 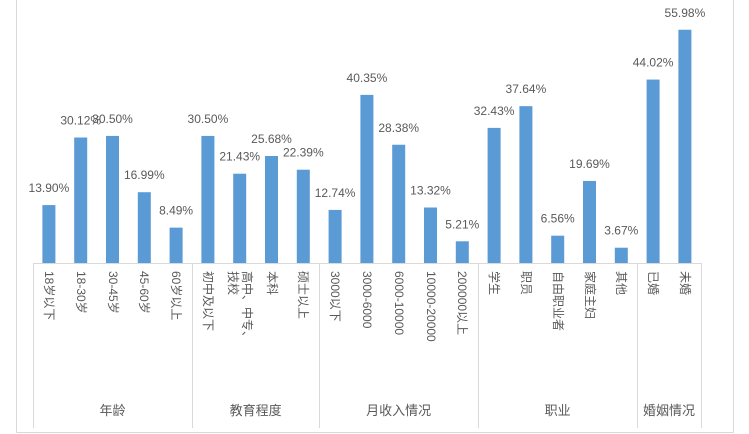 I want to click on category-label: 高中、中专、技校, so click(x=239, y=307).